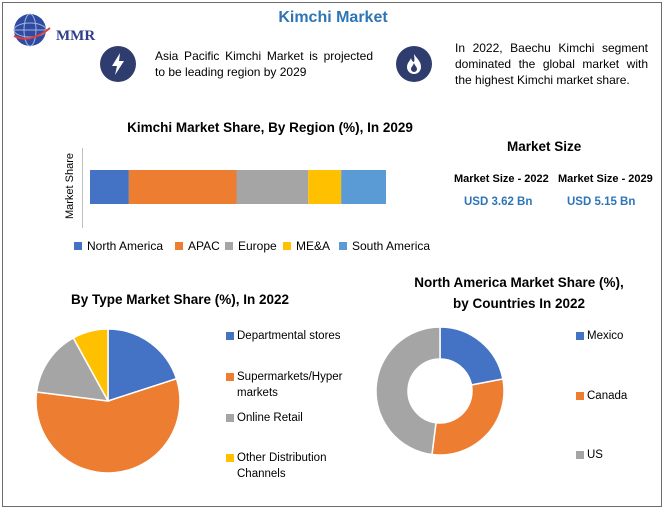 The height and width of the screenshot is (511, 666). What do you see at coordinates (414, 64) in the screenshot?
I see `fire-icon` at bounding box center [414, 64].